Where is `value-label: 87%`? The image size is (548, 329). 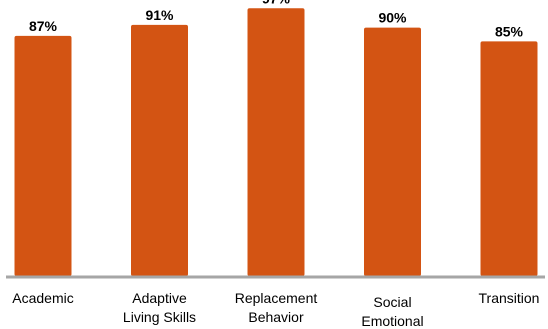
value-label: 87% is located at coordinates (43, 26).